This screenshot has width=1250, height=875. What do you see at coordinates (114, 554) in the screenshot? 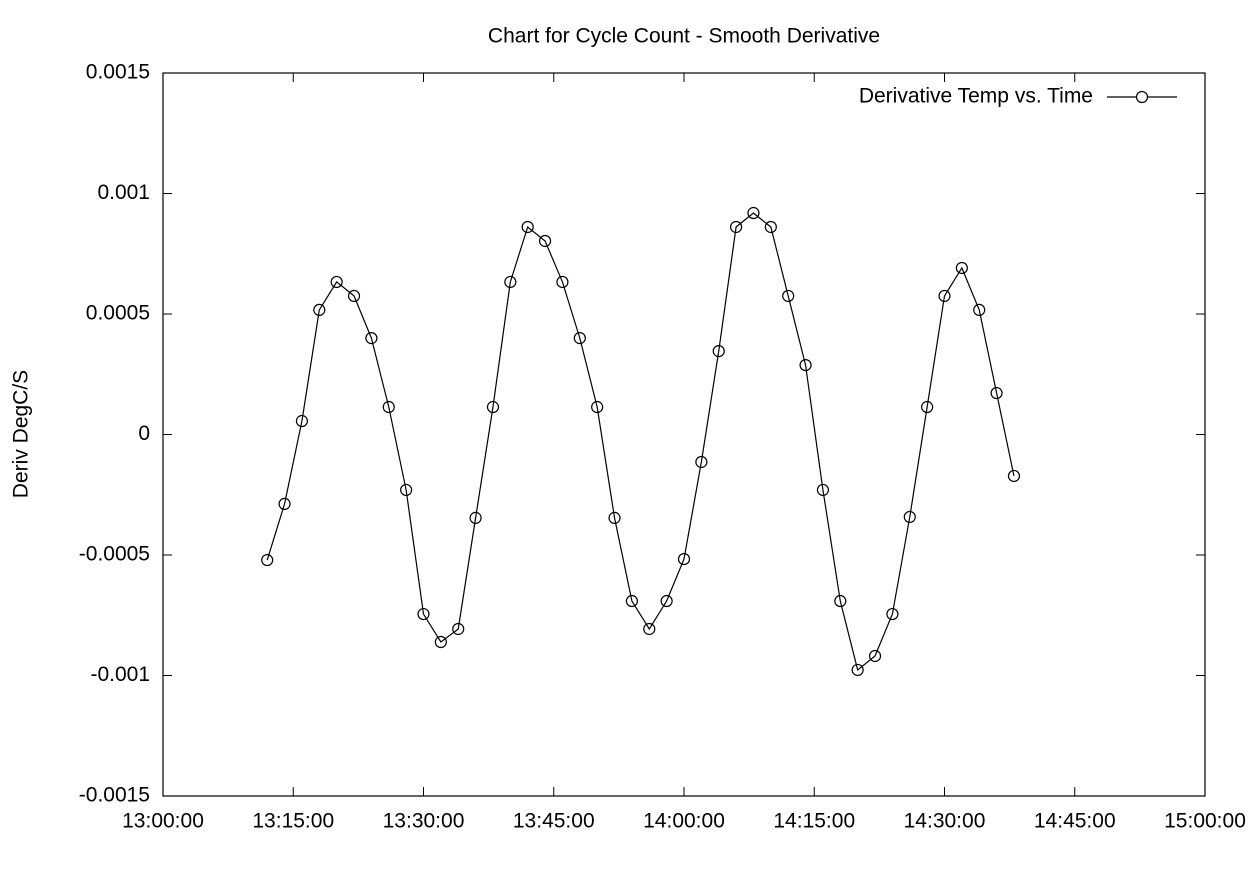
I see `y-tick-label: -0.0005` at bounding box center [114, 554].